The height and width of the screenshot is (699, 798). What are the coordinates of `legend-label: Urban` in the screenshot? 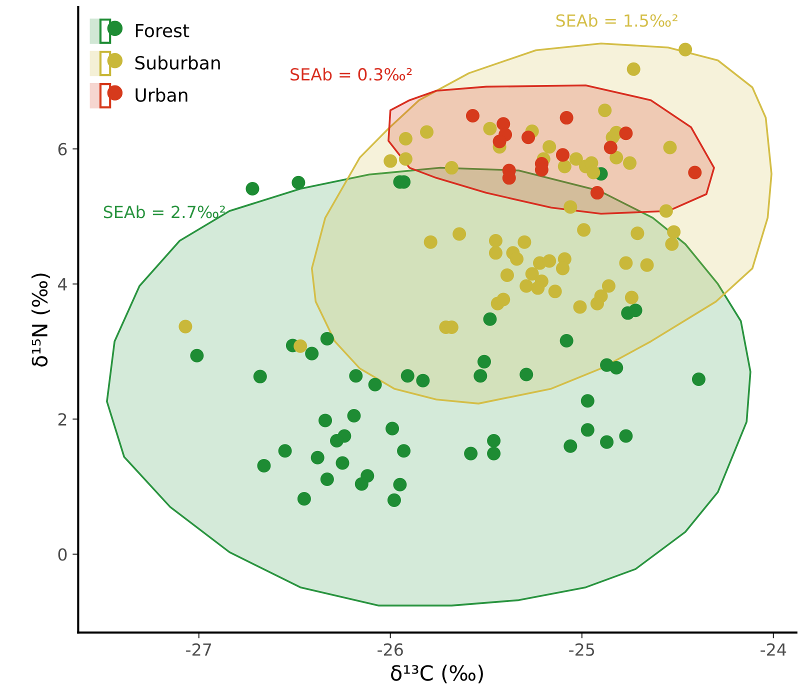 It's located at (162, 95).